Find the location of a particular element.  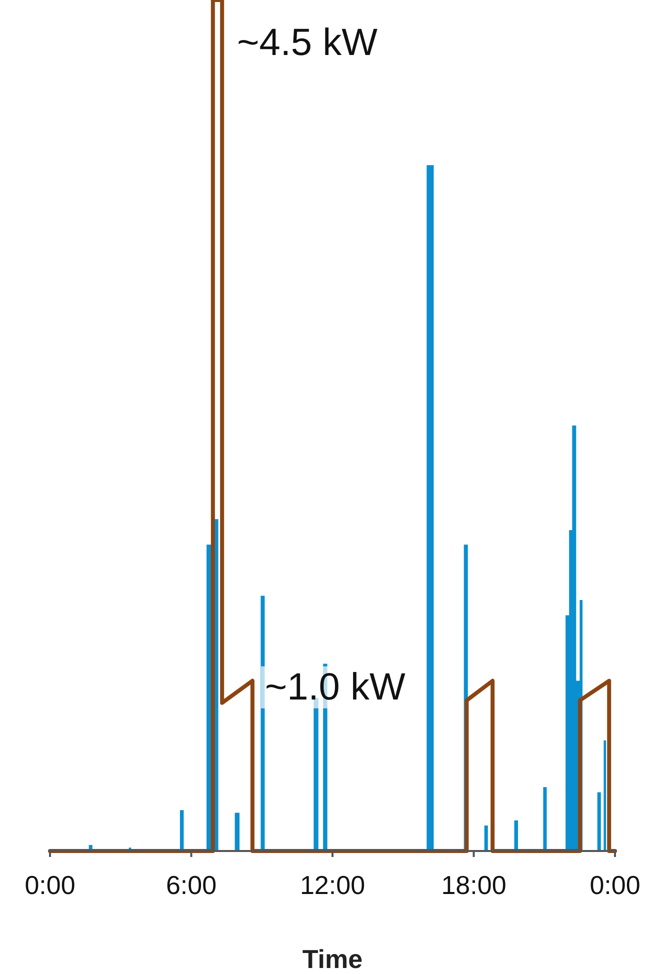

x-tick-label: 12:00 is located at coordinates (333, 885).